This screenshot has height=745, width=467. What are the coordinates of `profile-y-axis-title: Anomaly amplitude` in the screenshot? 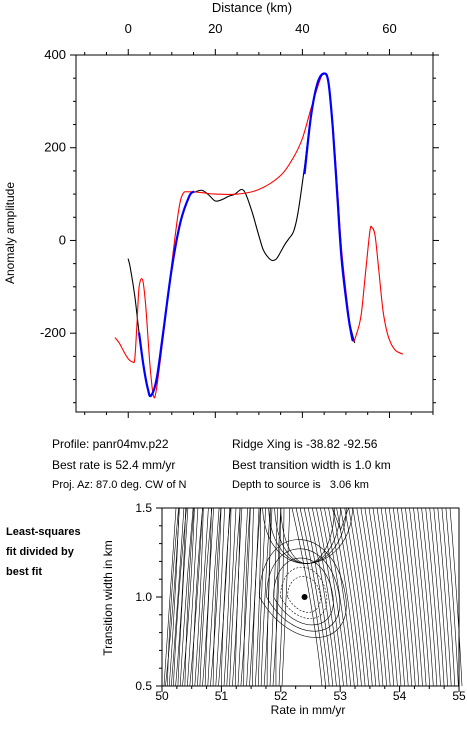 It's located at (10, 233).